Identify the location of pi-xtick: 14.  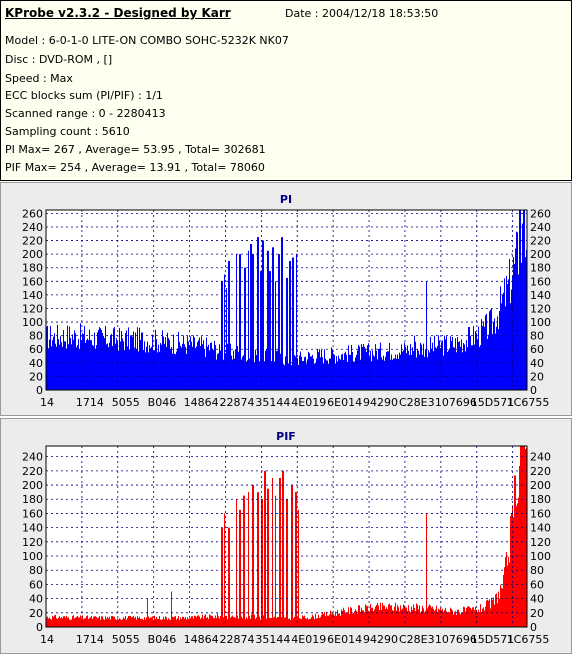
(47, 402).